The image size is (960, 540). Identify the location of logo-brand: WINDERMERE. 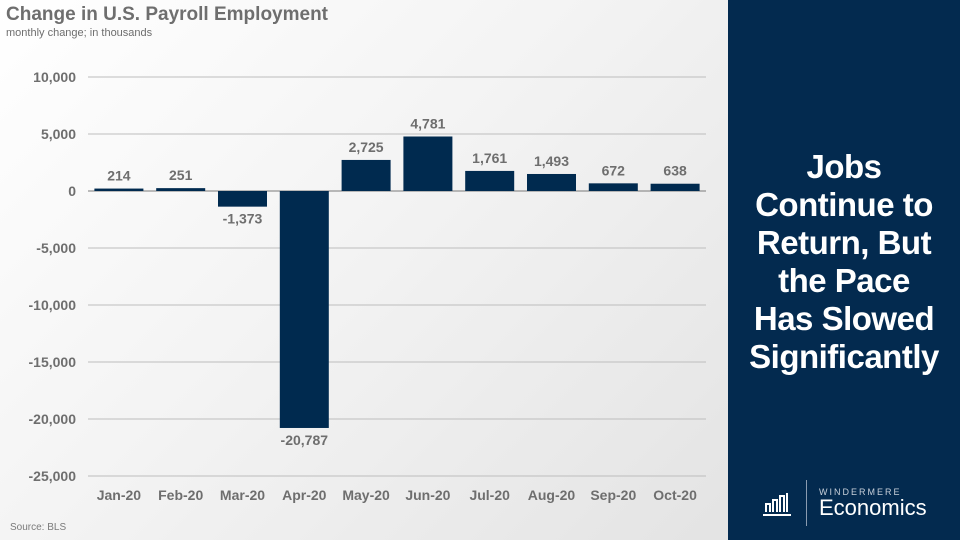
(860, 492).